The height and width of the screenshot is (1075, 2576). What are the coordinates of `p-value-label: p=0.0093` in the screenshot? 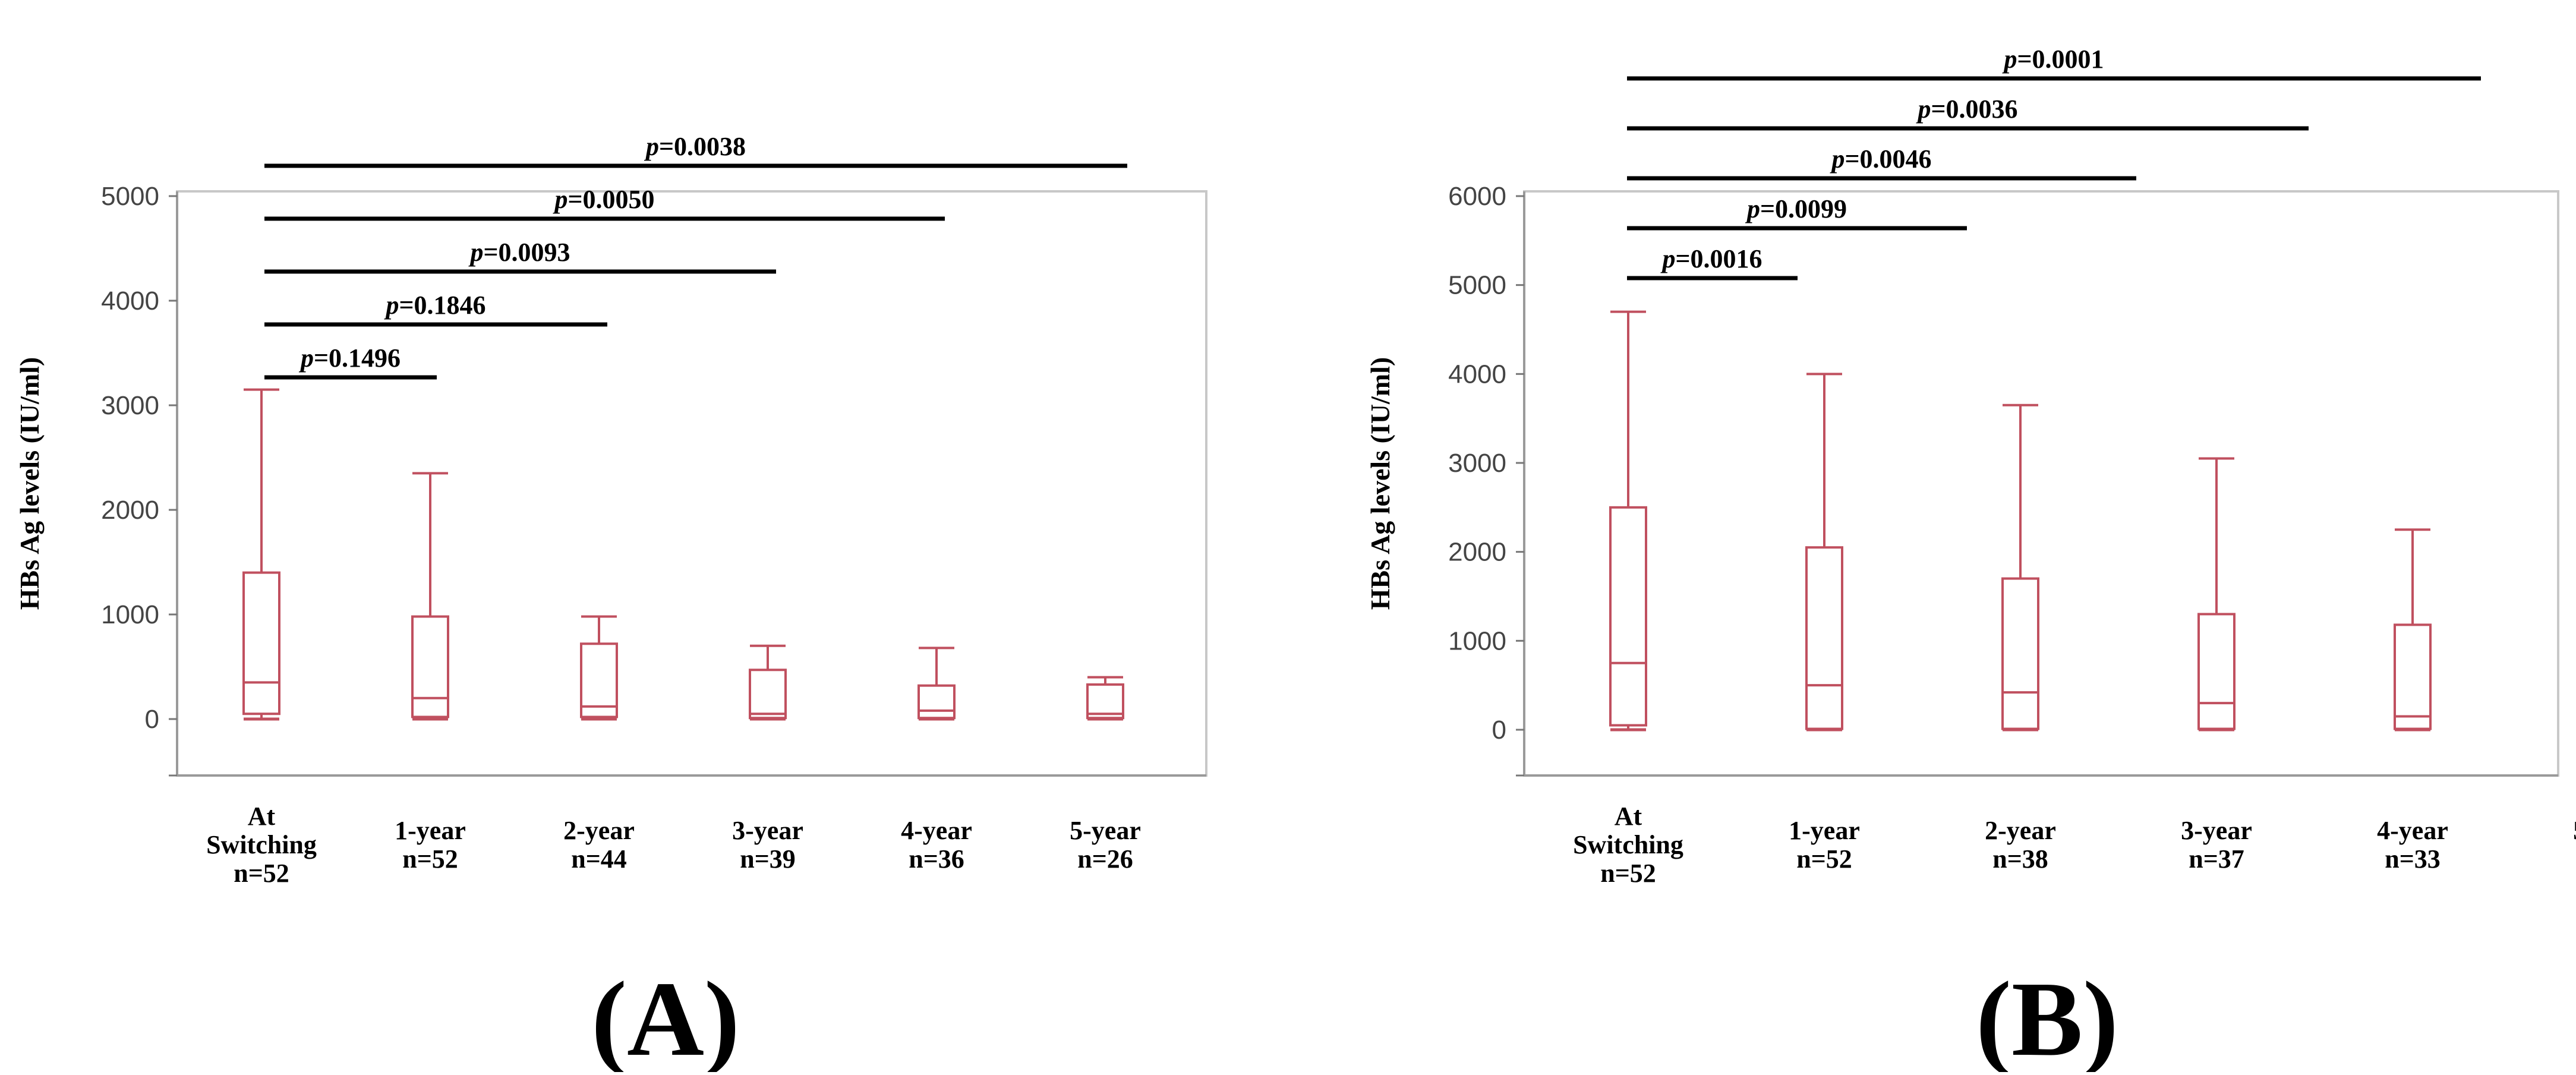 It's located at (519, 252).